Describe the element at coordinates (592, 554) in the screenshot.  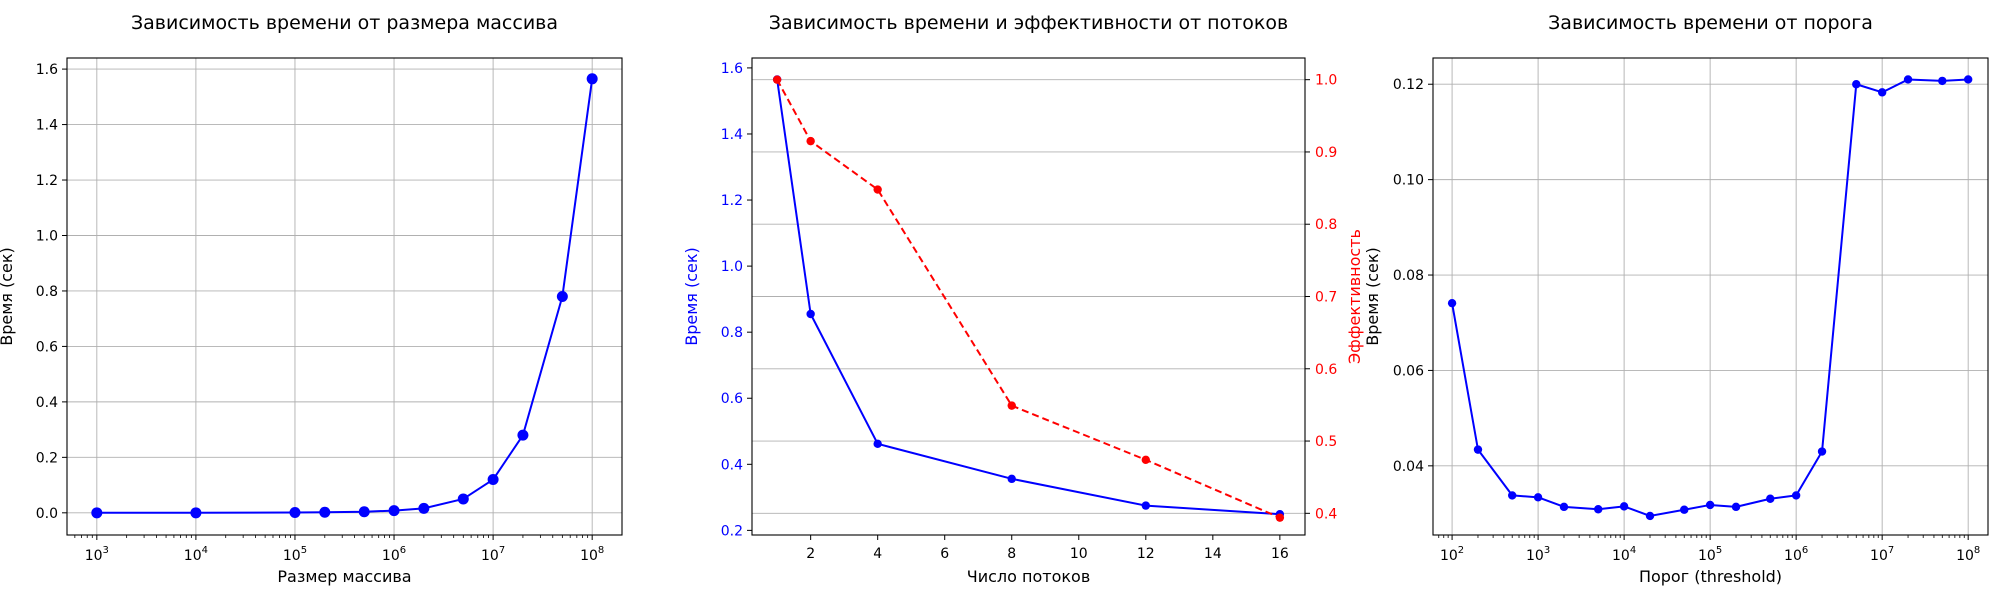
I see `x-tick-label: 10⁸` at that location.